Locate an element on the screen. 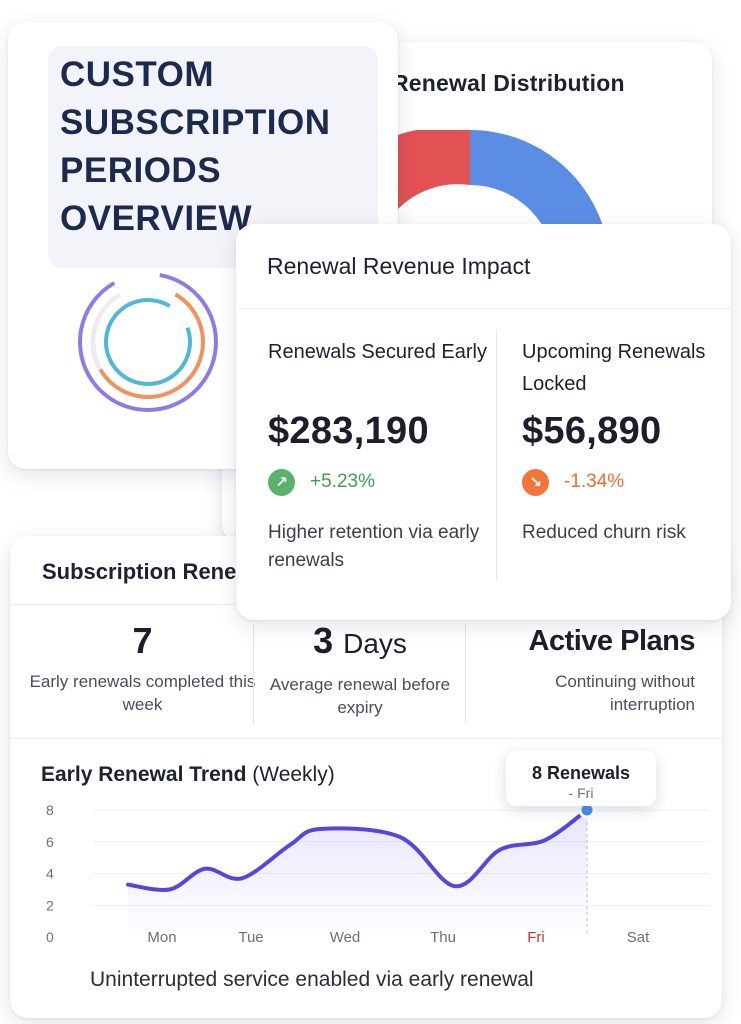 This screenshot has width=741, height=1024. y-tick-label: 8 is located at coordinates (50, 810).